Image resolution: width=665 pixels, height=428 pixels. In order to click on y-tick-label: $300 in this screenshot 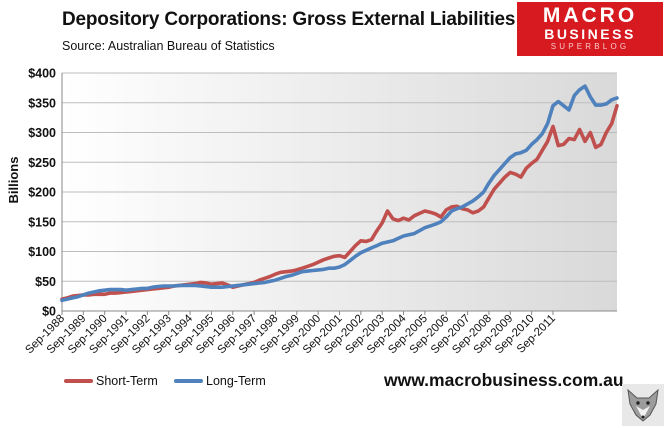, I will do `click(42, 133)`.